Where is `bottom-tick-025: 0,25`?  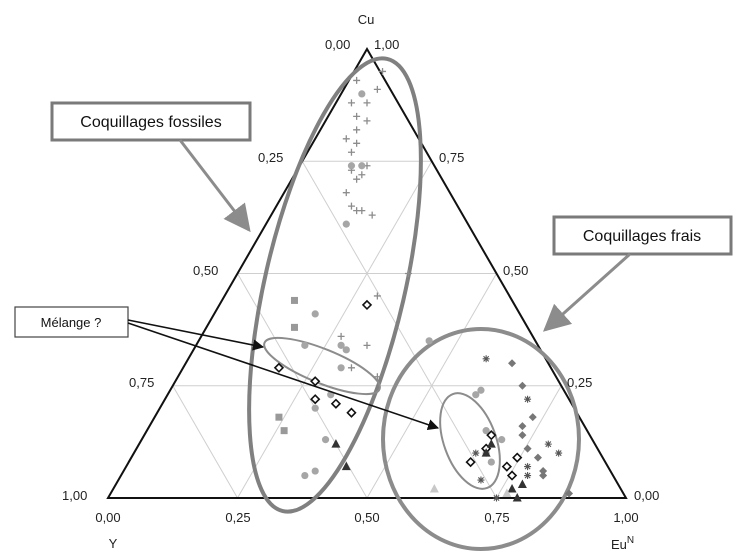
bottom-tick-025: 0,25 is located at coordinates (237, 517).